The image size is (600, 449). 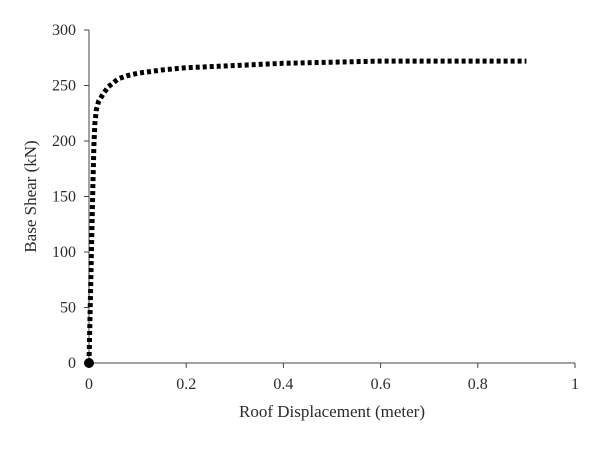 What do you see at coordinates (64, 30) in the screenshot?
I see `y-tick-label: 300` at bounding box center [64, 30].